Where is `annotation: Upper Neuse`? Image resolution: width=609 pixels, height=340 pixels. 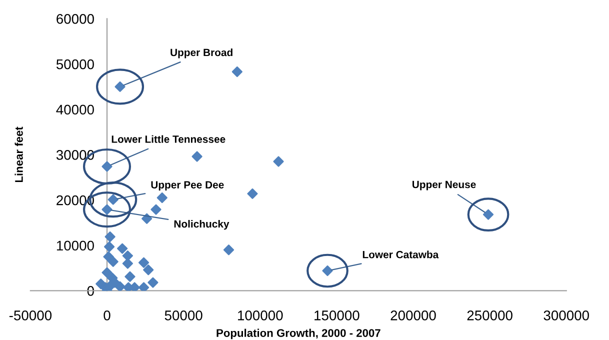 annotation: Upper Neuse is located at coordinates (444, 185).